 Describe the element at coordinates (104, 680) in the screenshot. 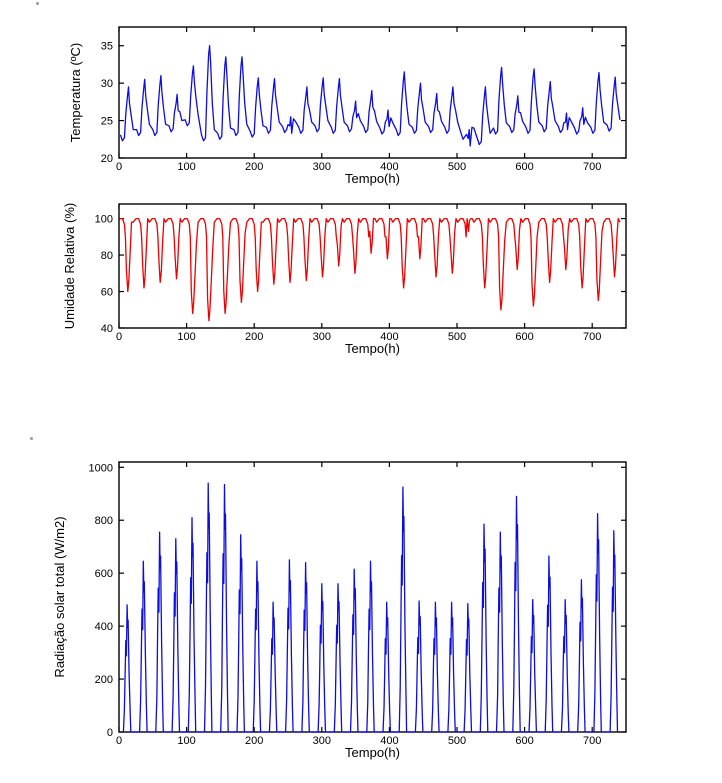

I see `y-tick-label: 200` at that location.